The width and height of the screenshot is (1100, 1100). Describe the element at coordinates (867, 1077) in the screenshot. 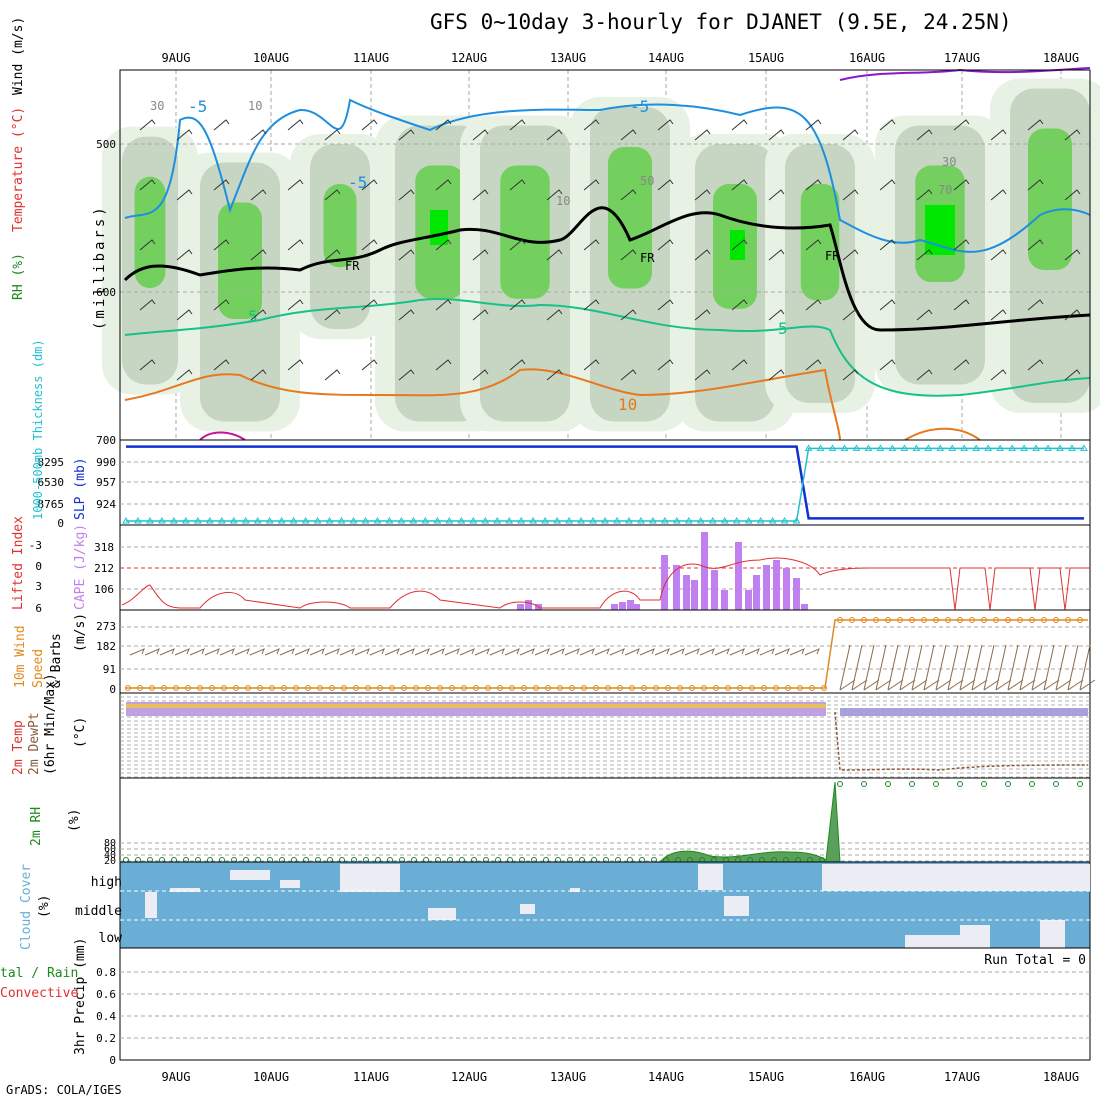

I see `date-label-bottom: 16AUG` at that location.